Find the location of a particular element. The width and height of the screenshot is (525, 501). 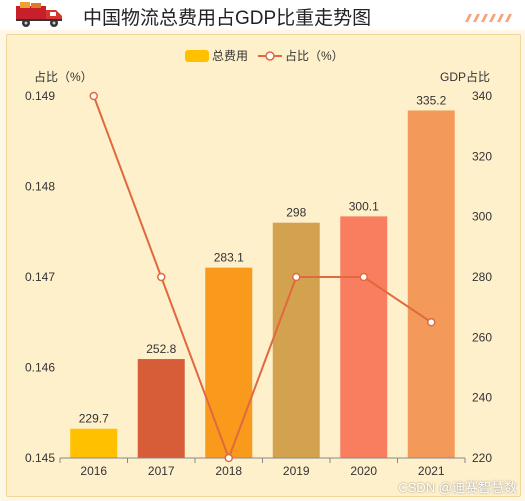

y-left-tick-label: 0.147 is located at coordinates (40, 277).